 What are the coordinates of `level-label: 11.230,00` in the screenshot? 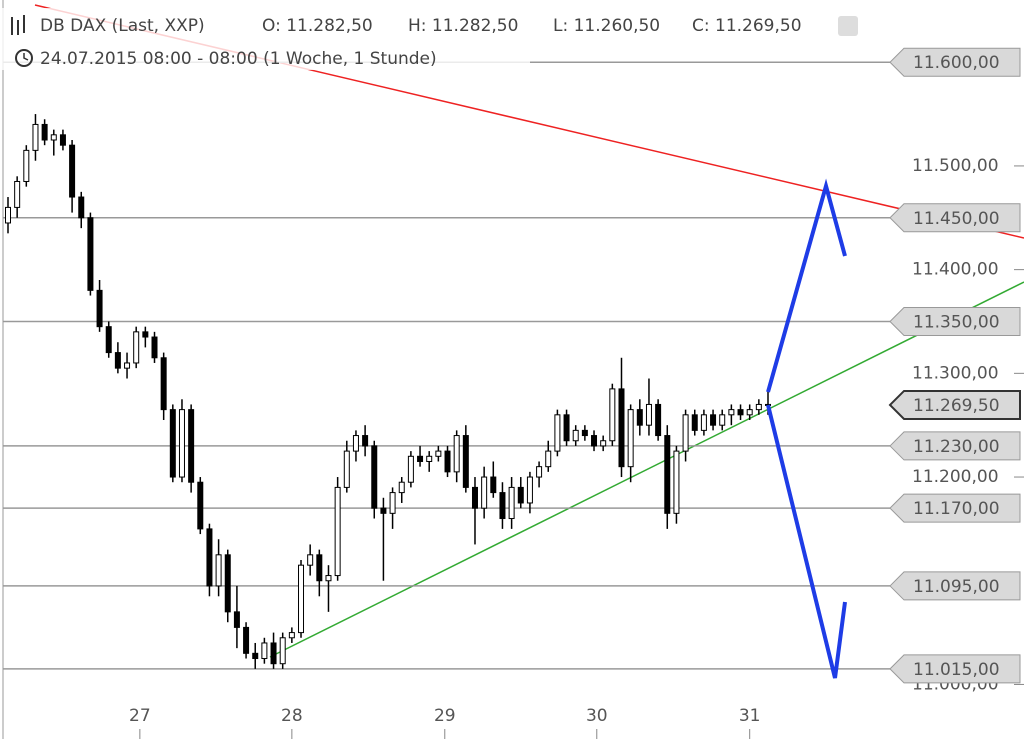 It's located at (956, 447).